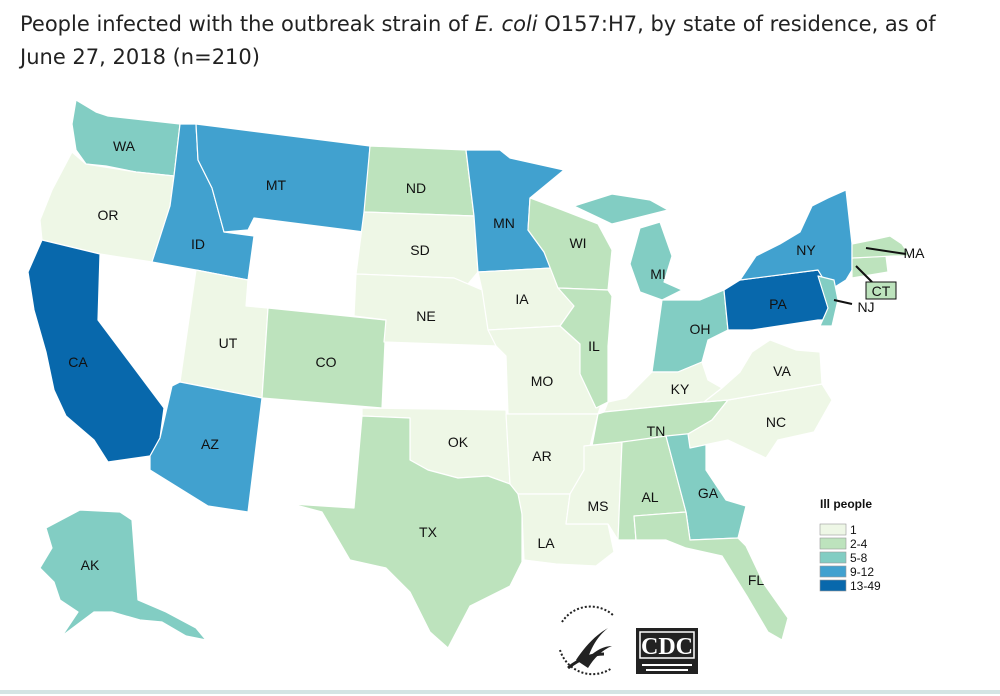 This screenshot has height=696, width=1000. I want to click on pr, so click(893, 635).